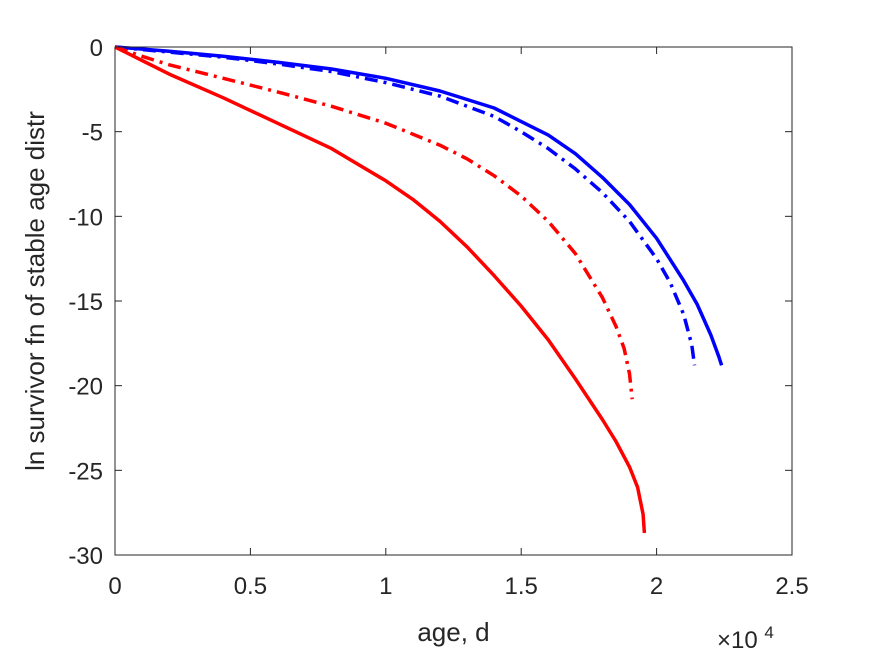  Describe the element at coordinates (35, 291) in the screenshot. I see `y-axis-label: ln survivor fn of stable age distr` at that location.